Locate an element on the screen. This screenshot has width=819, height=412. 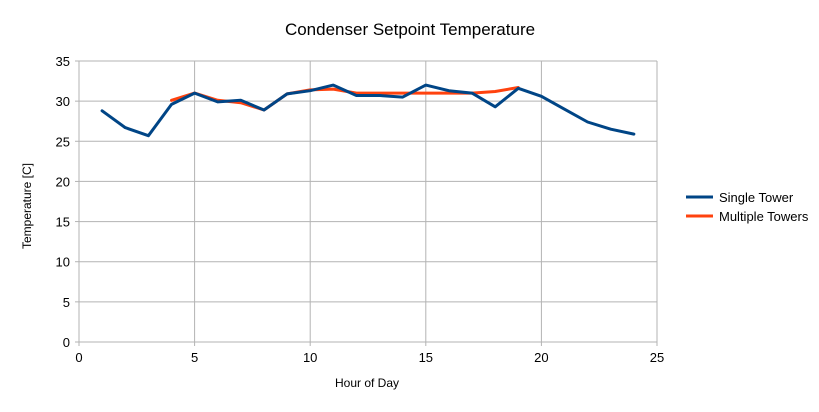
x-tick-label: 15 is located at coordinates (426, 357).